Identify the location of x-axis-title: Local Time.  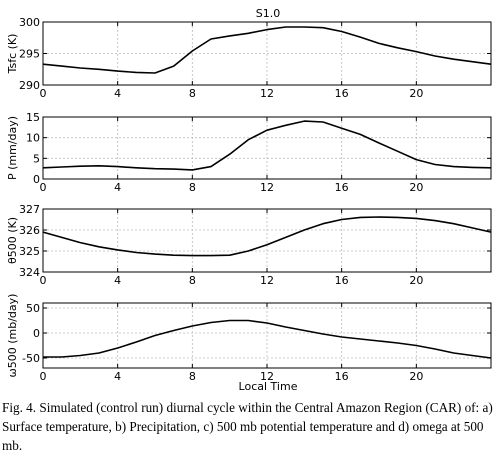
(268, 386).